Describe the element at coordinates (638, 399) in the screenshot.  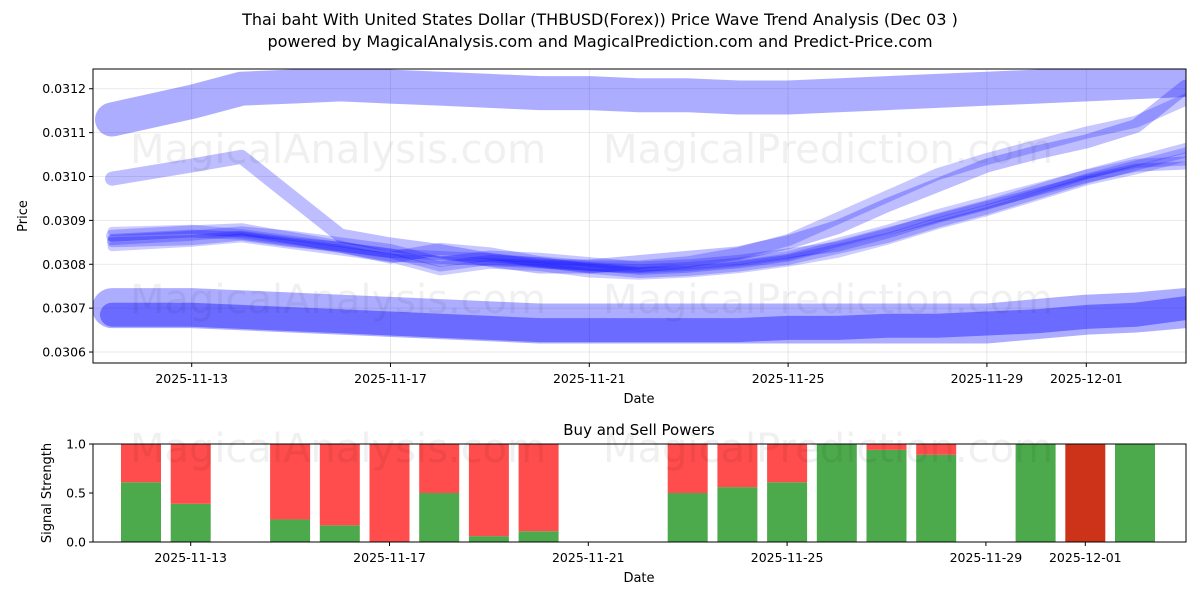
I see `price-x-axis-label: Date` at that location.